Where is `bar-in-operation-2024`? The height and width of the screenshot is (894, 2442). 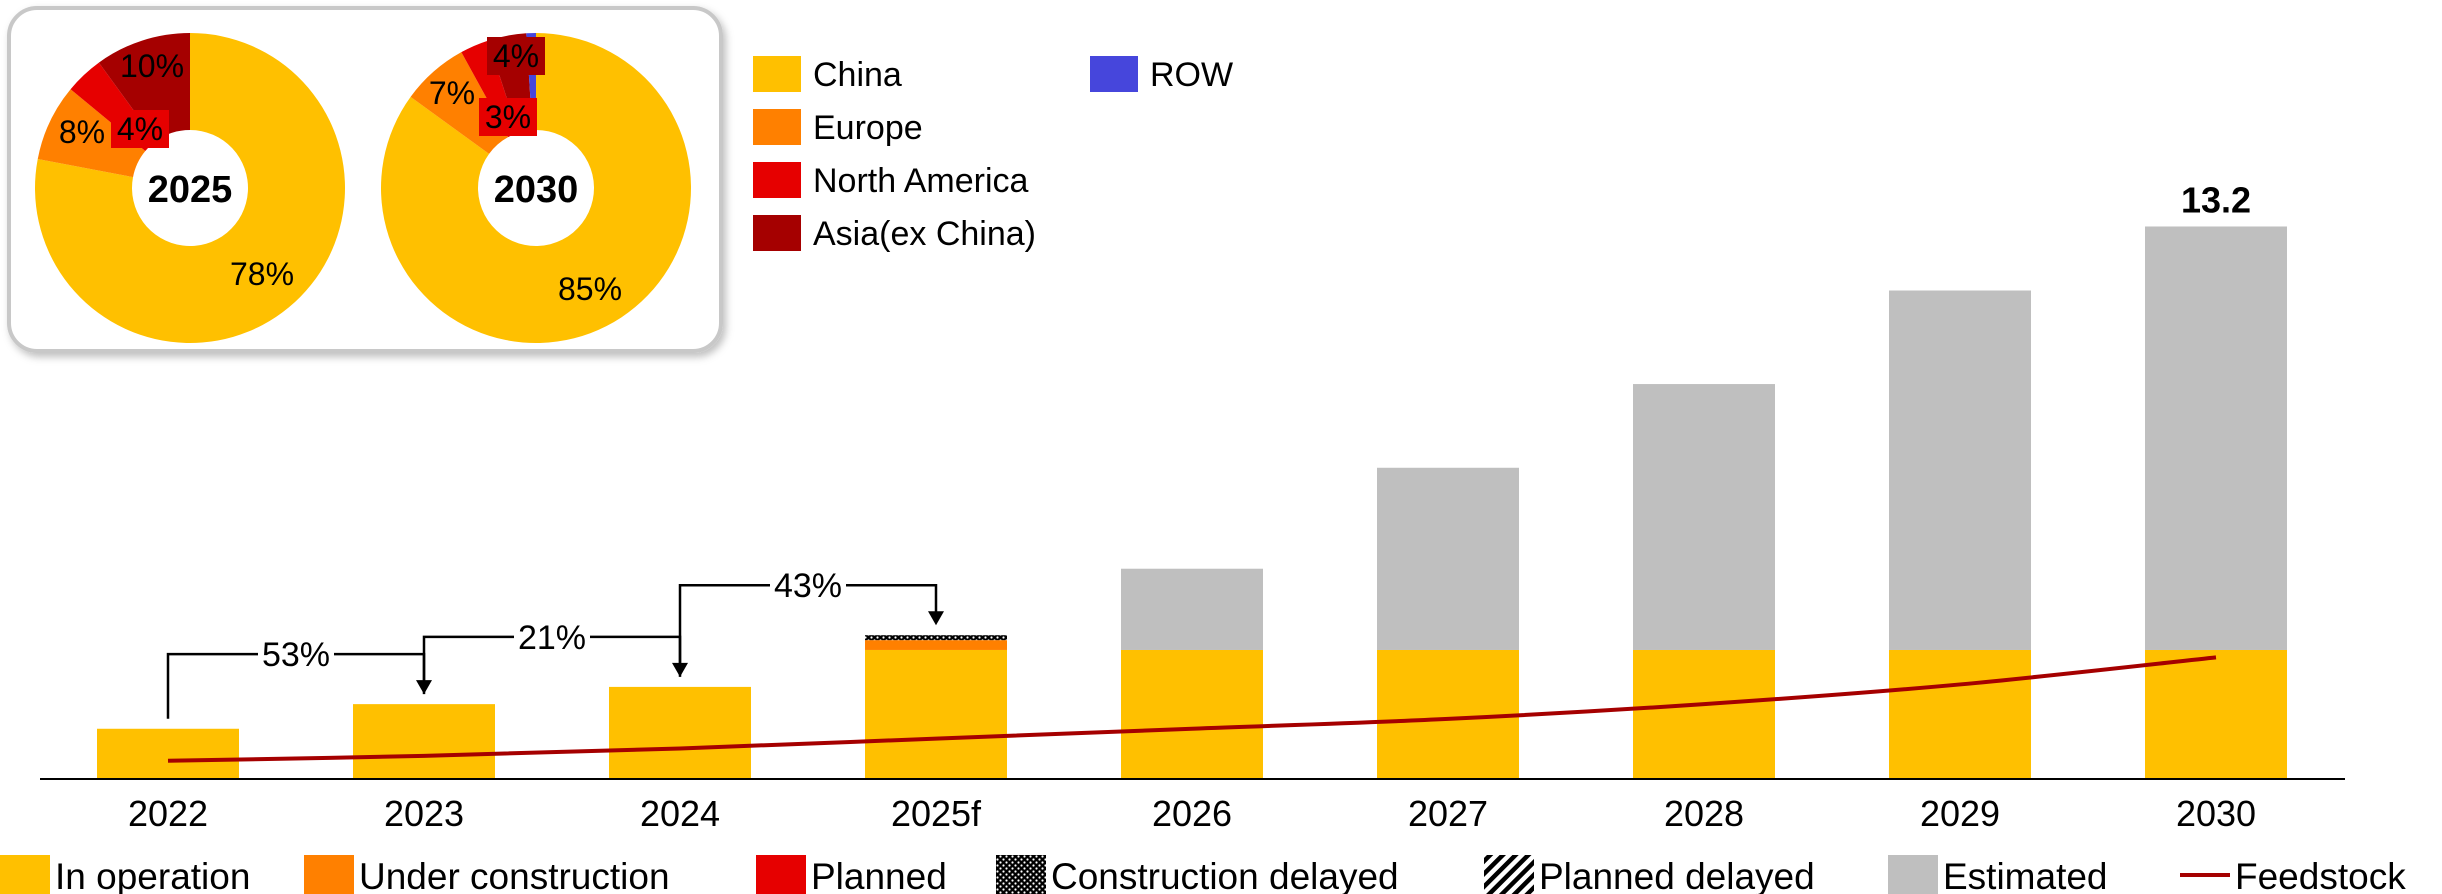 bar-in-operation-2024 is located at coordinates (680, 732).